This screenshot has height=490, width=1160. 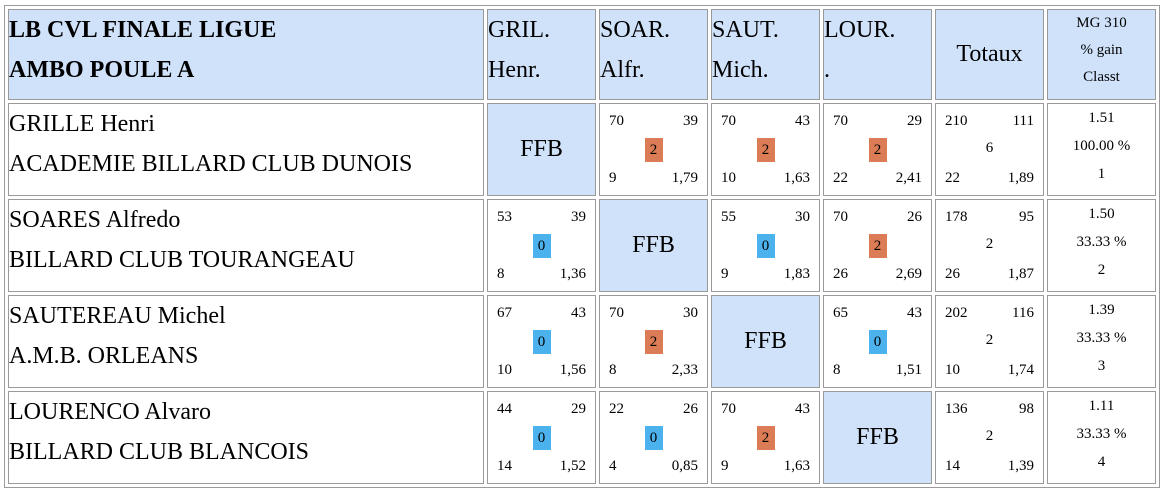 What do you see at coordinates (1020, 274) in the screenshot?
I see `total-average: 1,87` at bounding box center [1020, 274].